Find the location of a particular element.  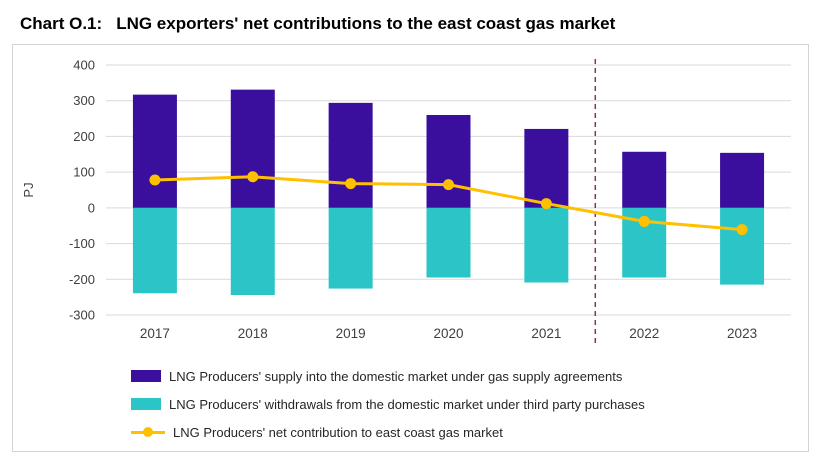

bar-2019-supply is located at coordinates (350, 155).